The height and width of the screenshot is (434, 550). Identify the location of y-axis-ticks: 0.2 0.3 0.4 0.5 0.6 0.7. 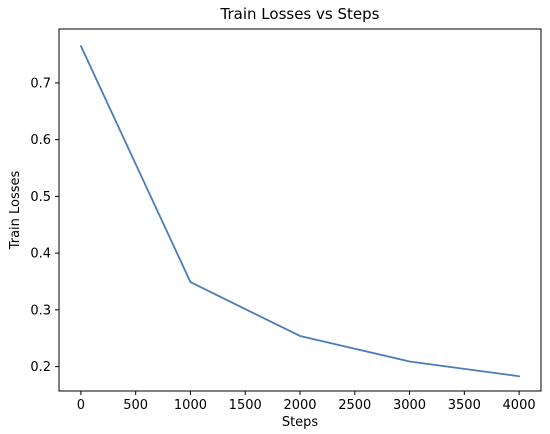
(44, 225).